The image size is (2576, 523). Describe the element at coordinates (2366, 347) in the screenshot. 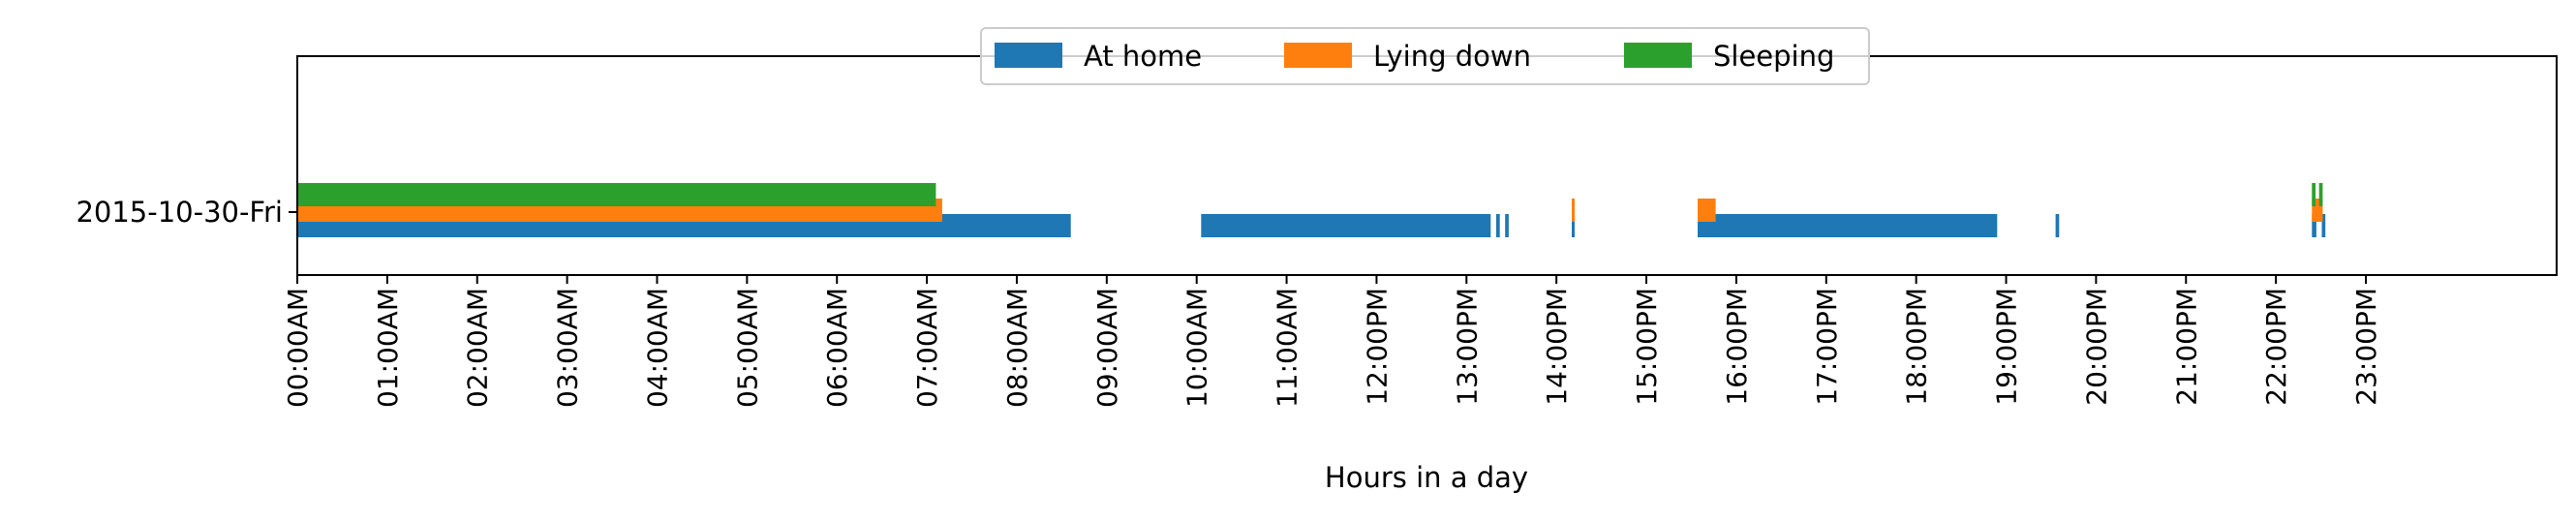

I see `x-tick-label: 23:00PM` at that location.